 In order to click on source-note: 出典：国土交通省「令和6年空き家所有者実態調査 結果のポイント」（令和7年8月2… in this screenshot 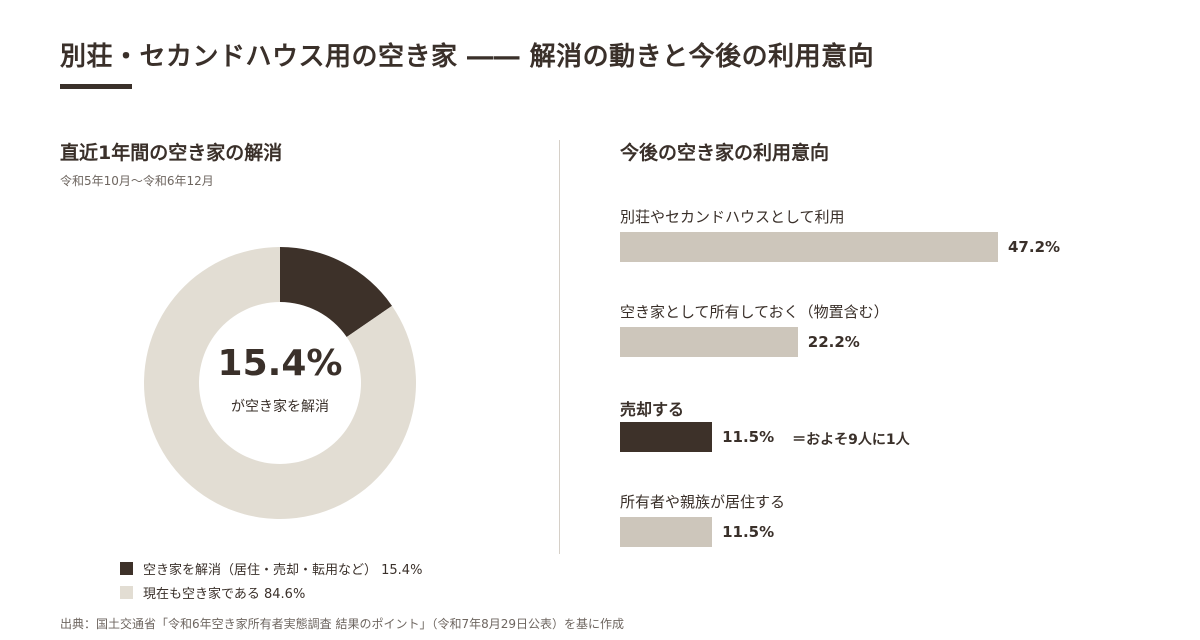, I will do `click(342, 624)`.